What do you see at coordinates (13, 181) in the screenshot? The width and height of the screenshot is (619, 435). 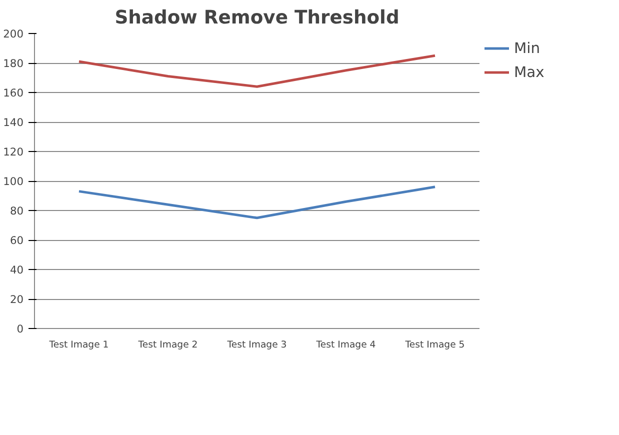 I see `y-tick-label: 100` at bounding box center [13, 181].